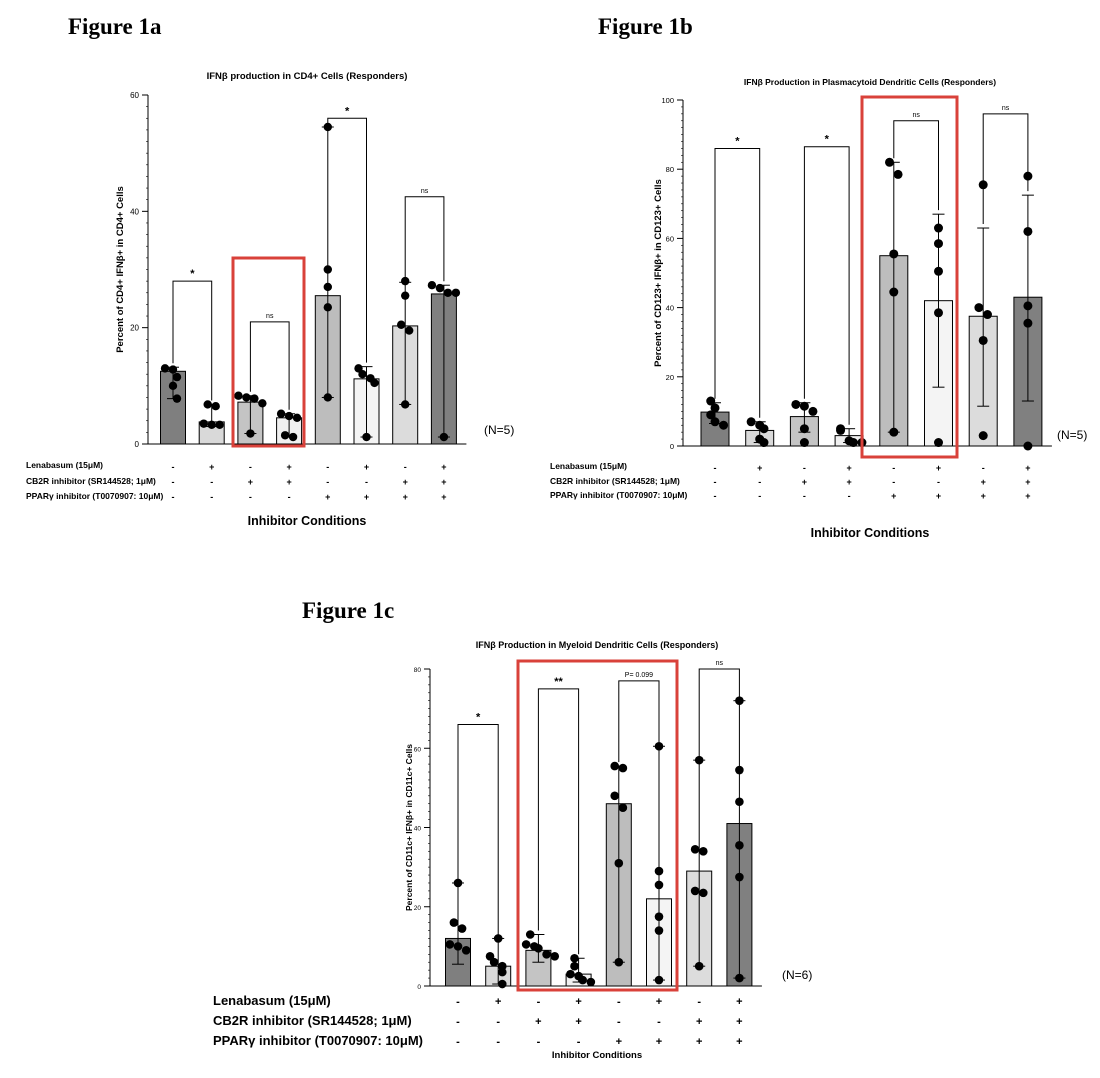  I want to click on y-tick-label: 100, so click(667, 100).